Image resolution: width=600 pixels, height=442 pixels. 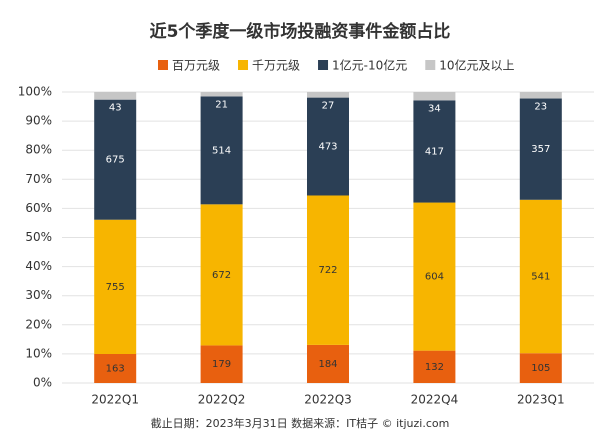 What do you see at coordinates (300, 423) in the screenshot?
I see `source-note: 截止日期：2023年3月31日 数据来源：IT桔子 © itjuzi.com` at bounding box center [300, 423].